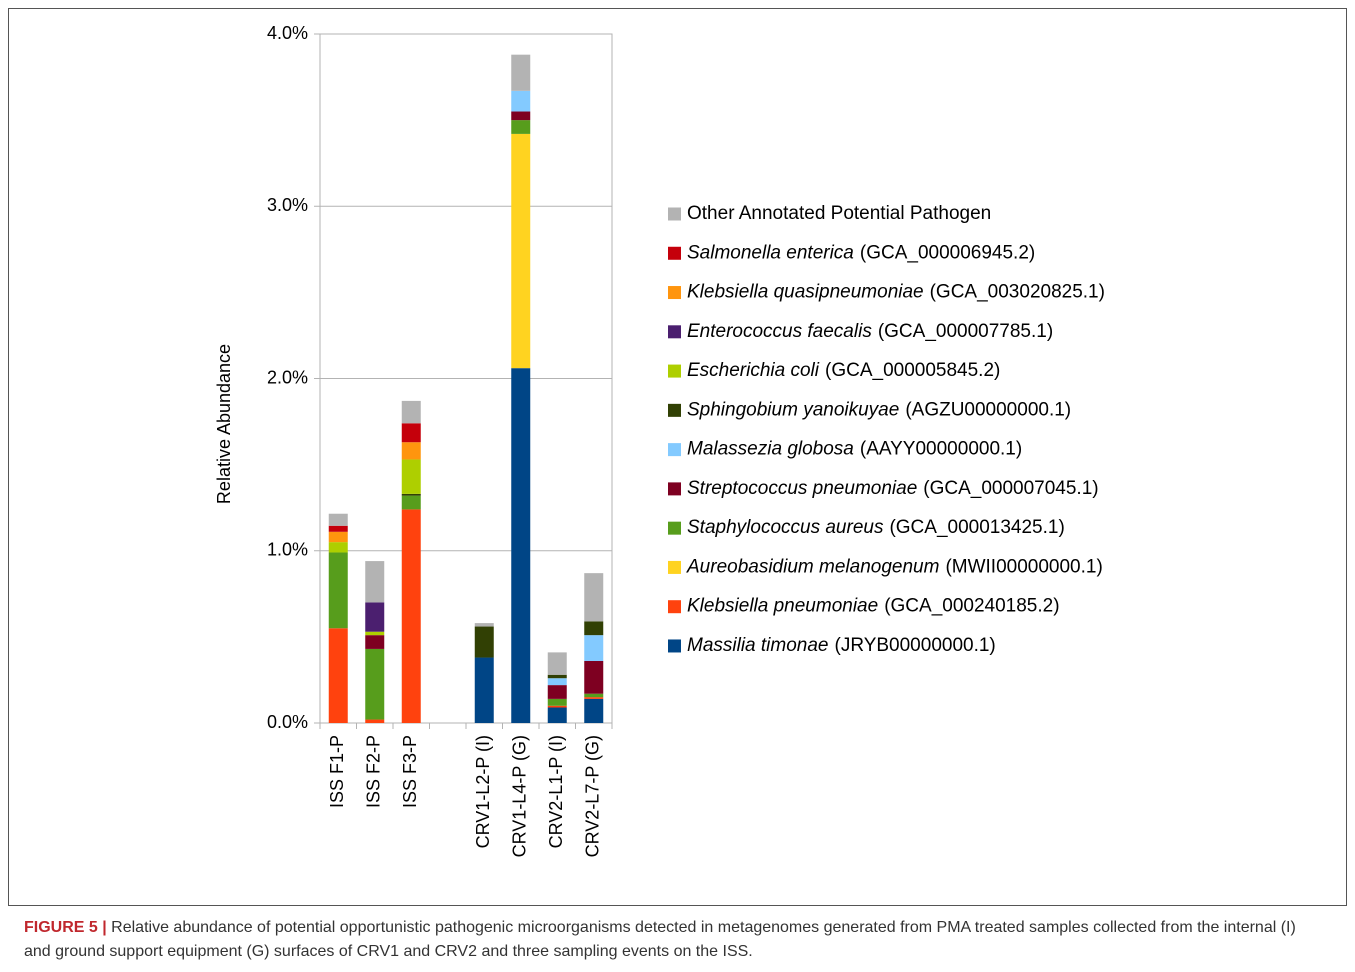  I want to click on legend-accession: (GCA_000007785.1), so click(965, 331).